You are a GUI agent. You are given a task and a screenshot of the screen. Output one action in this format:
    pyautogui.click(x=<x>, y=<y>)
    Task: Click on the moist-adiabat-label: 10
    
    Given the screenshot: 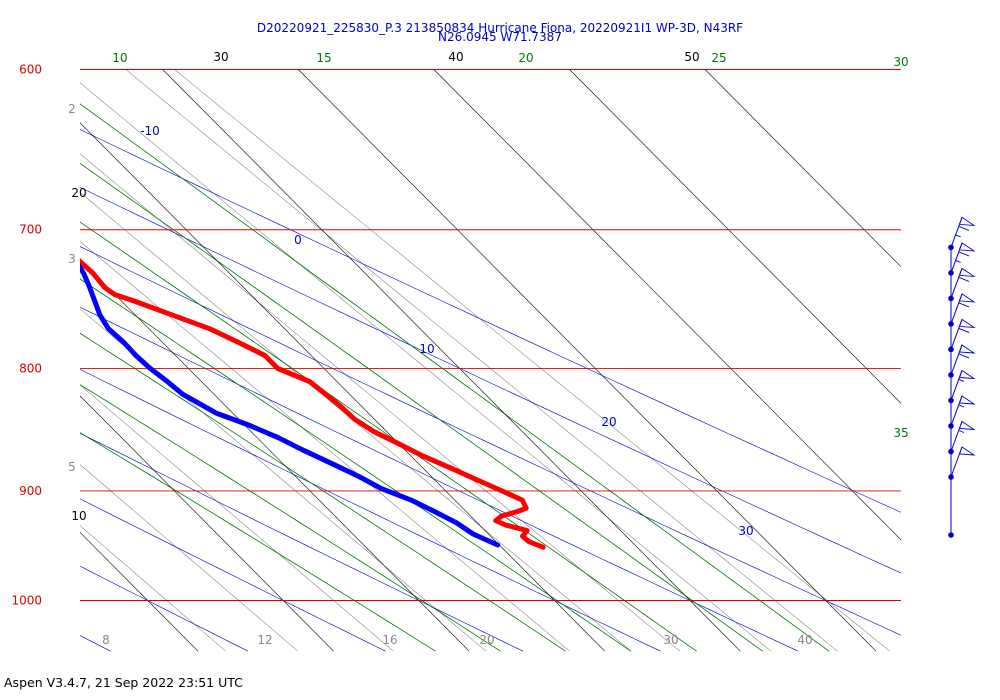 What is the action you would take?
    pyautogui.click(x=119, y=58)
    